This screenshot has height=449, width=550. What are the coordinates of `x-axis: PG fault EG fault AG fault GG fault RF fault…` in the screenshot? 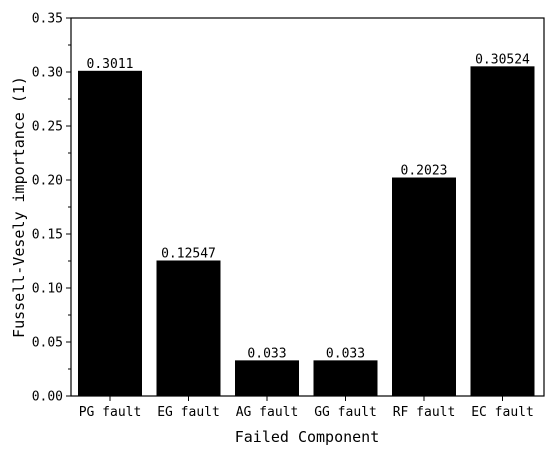 It's located at (306, 408).